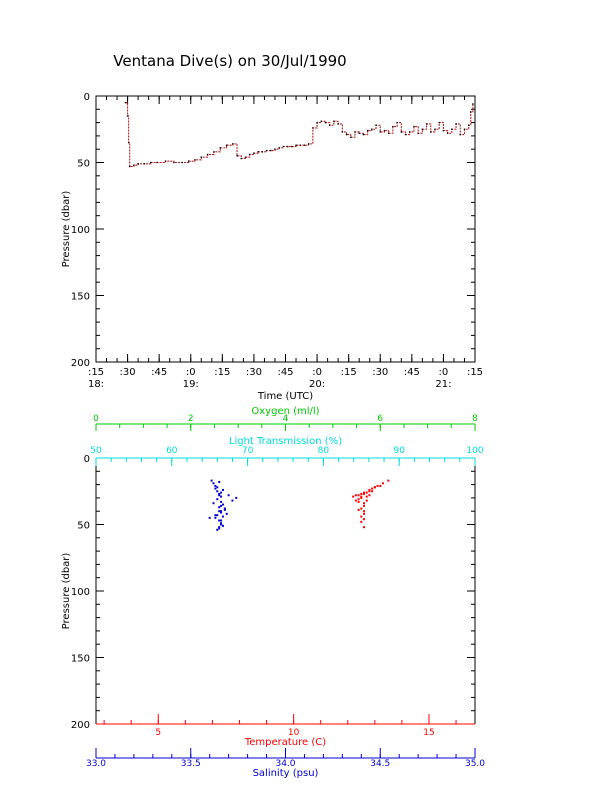 The width and height of the screenshot is (612, 785). I want to click on salinity-tick-label: 33.0, so click(96, 764).